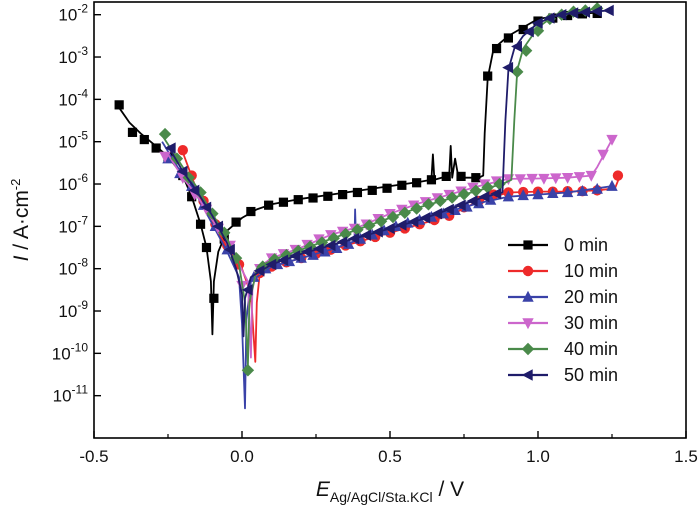 The width and height of the screenshot is (700, 509). Describe the element at coordinates (591, 323) in the screenshot. I see `legend-label: 30 min` at that location.